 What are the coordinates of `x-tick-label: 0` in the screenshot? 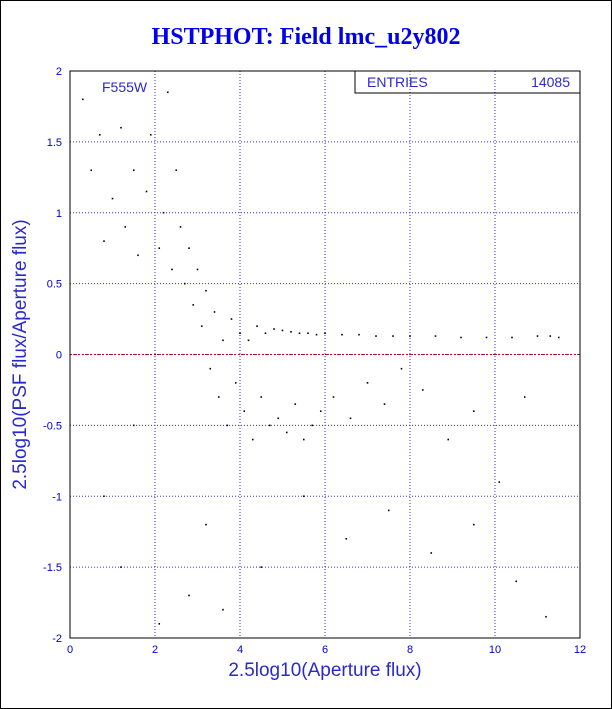 It's located at (70, 650).